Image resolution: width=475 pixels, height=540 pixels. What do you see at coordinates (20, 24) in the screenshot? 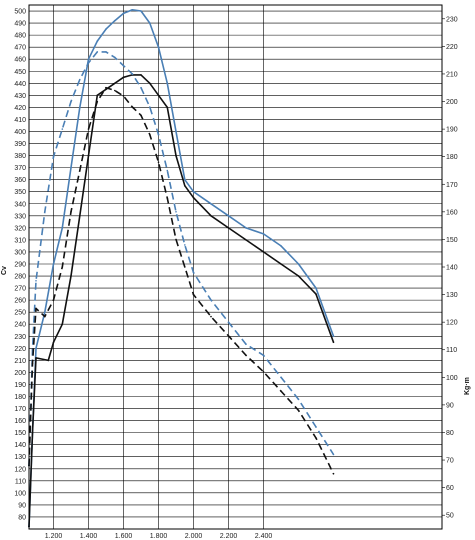
I see `y-left-tick-label: 490` at bounding box center [20, 24].